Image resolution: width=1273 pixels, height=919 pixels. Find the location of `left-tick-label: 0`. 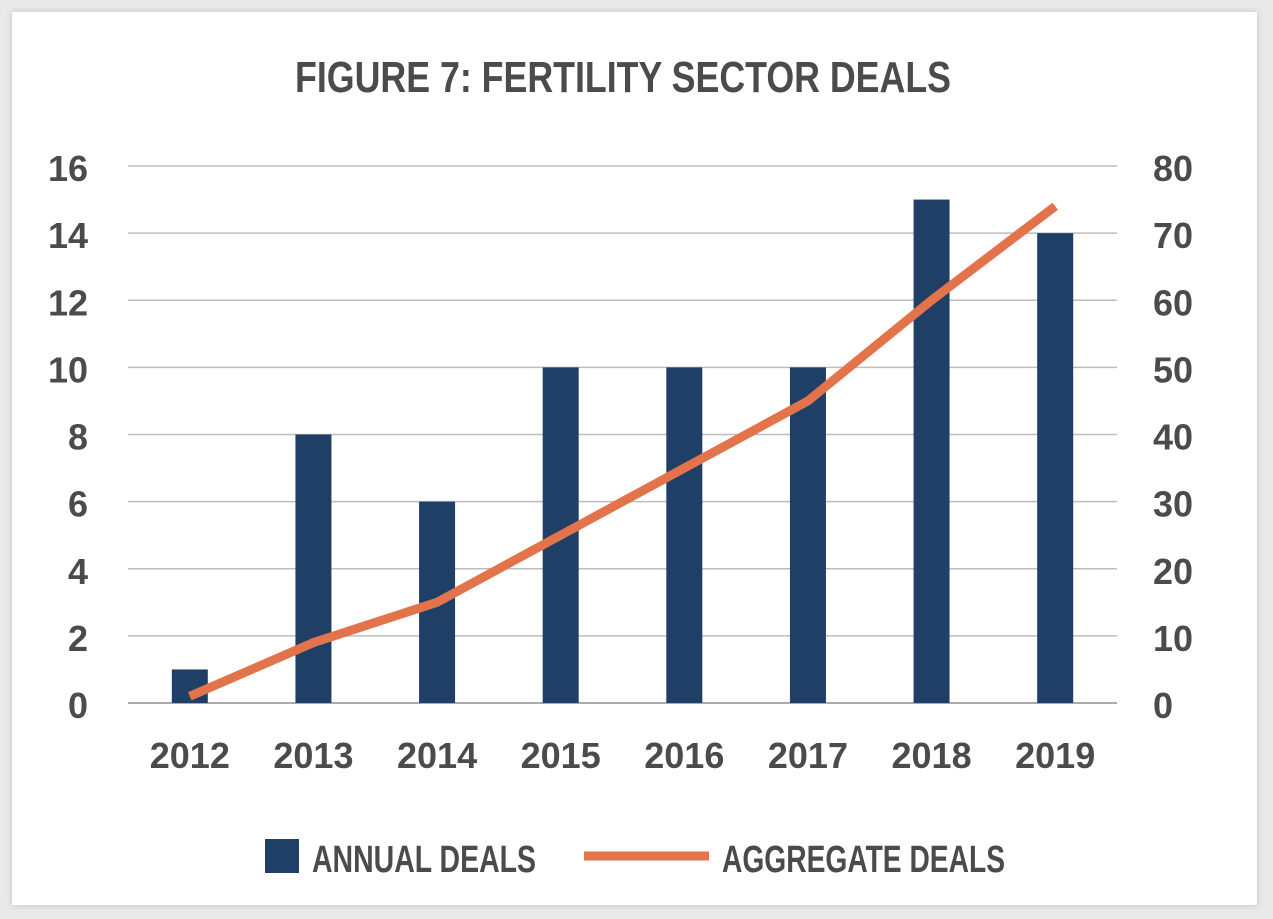

left-tick-label: 0 is located at coordinates (78, 705).